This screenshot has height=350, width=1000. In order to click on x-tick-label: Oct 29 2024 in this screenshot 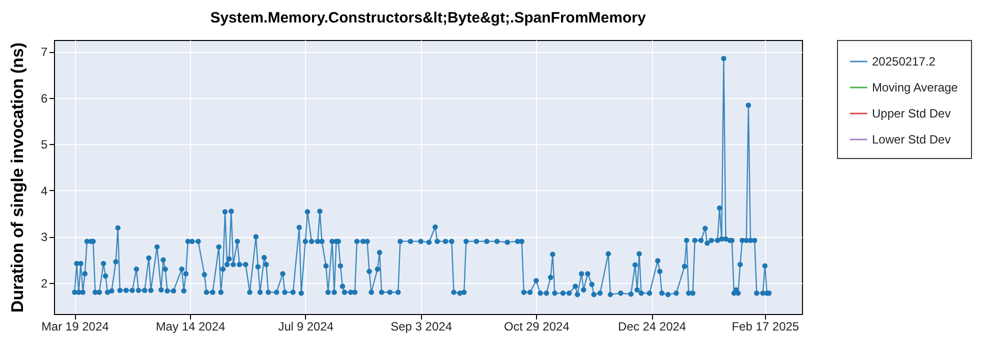, I will do `click(537, 327)`.